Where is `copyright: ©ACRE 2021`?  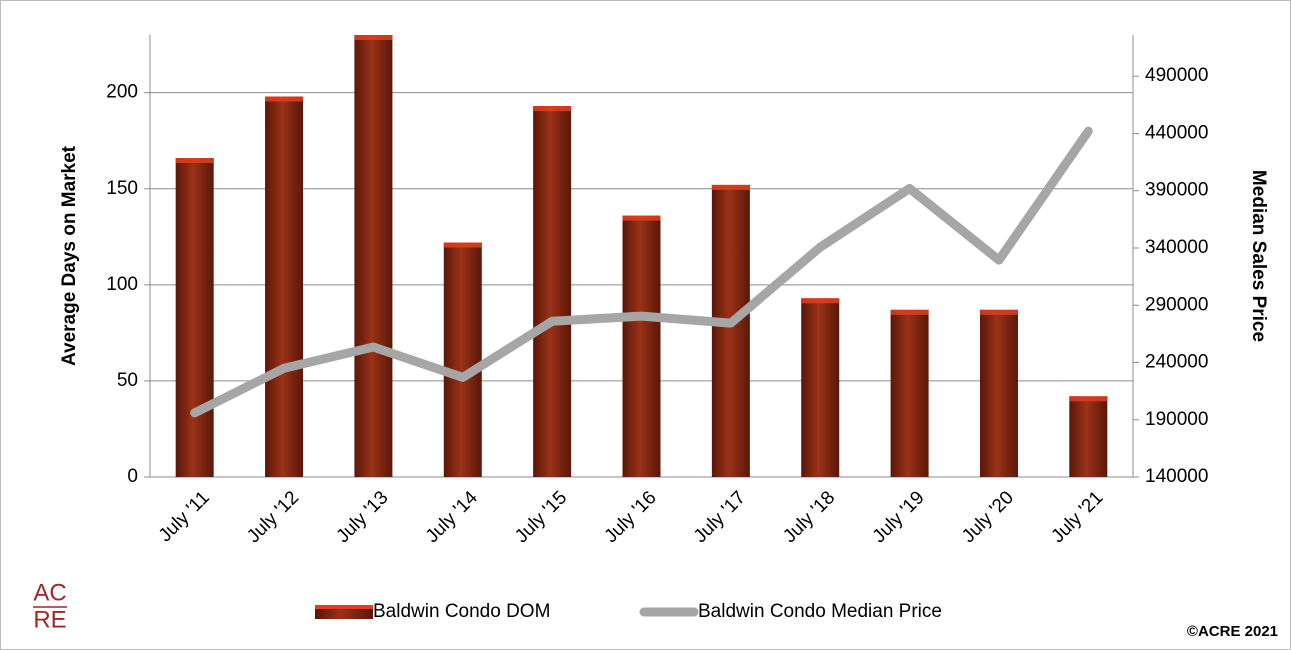 copyright: ©ACRE 2021 is located at coordinates (1232, 631).